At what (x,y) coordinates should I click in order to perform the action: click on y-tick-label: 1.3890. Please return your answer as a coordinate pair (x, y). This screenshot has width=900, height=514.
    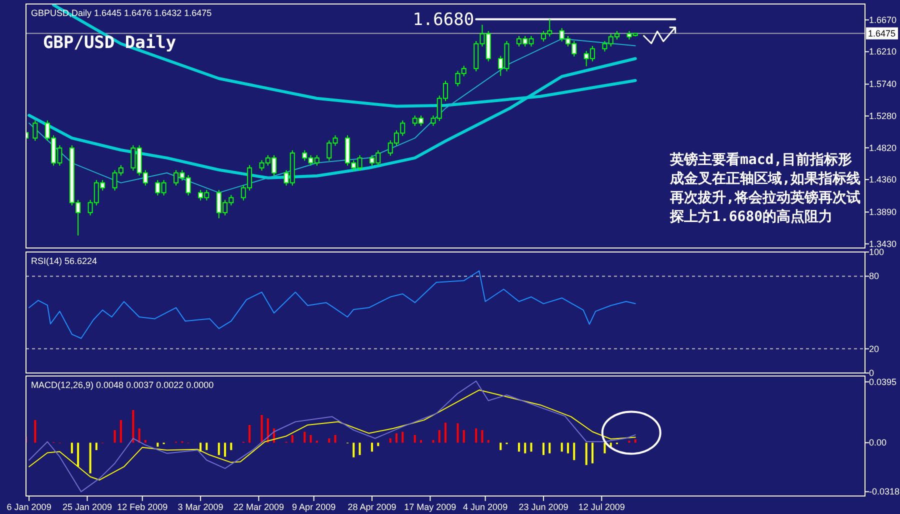
    Looking at the image, I should click on (883, 212).